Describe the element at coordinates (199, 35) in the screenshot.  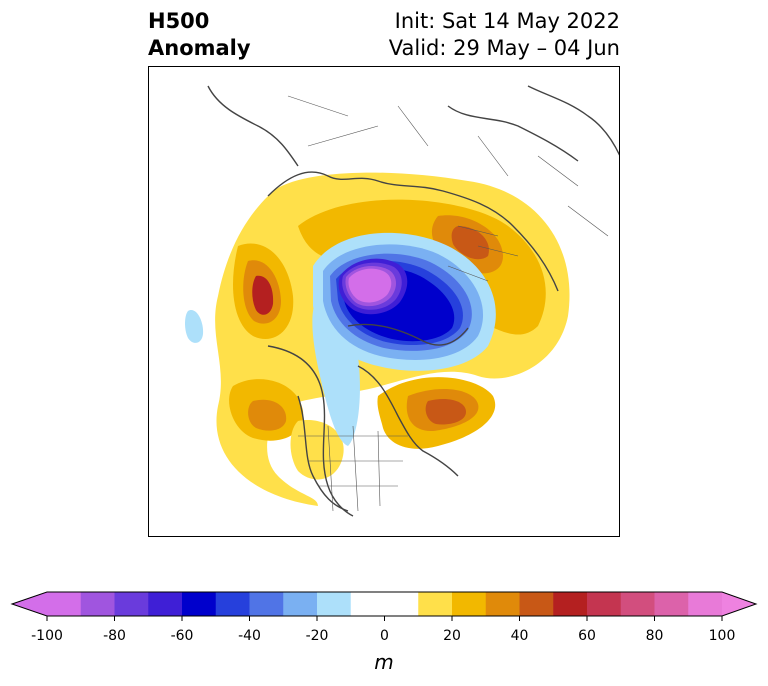
I see `title-left: H500 Anomaly` at that location.